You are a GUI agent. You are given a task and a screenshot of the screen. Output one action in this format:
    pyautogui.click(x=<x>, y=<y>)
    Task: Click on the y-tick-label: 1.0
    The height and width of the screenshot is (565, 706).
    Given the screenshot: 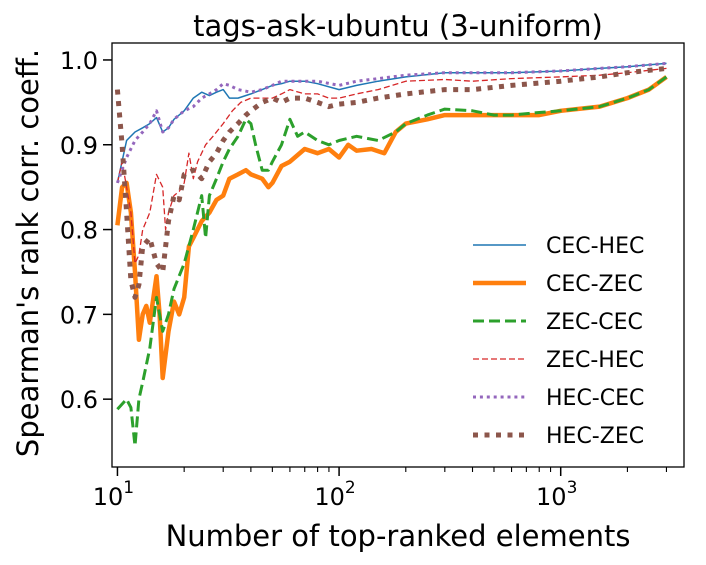 What is the action you would take?
    pyautogui.click(x=79, y=61)
    